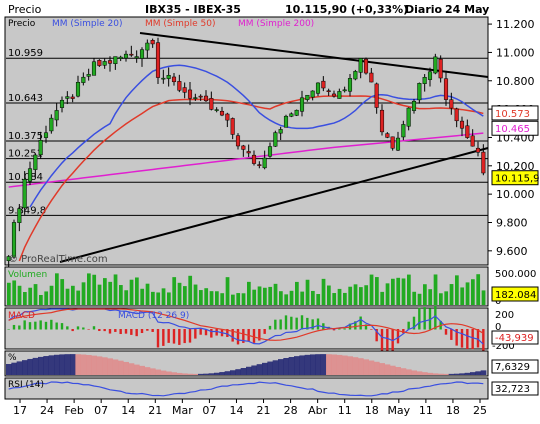  Describe the element at coordinates (514, 338) in the screenshot. I see `macd-last-value: -43,939` at that location.